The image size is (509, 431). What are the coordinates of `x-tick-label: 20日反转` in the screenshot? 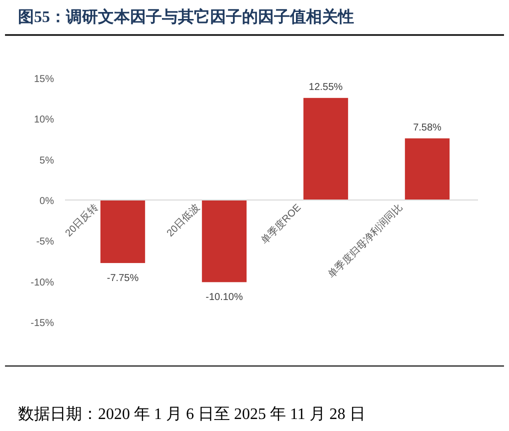 It's located at (81, 221).